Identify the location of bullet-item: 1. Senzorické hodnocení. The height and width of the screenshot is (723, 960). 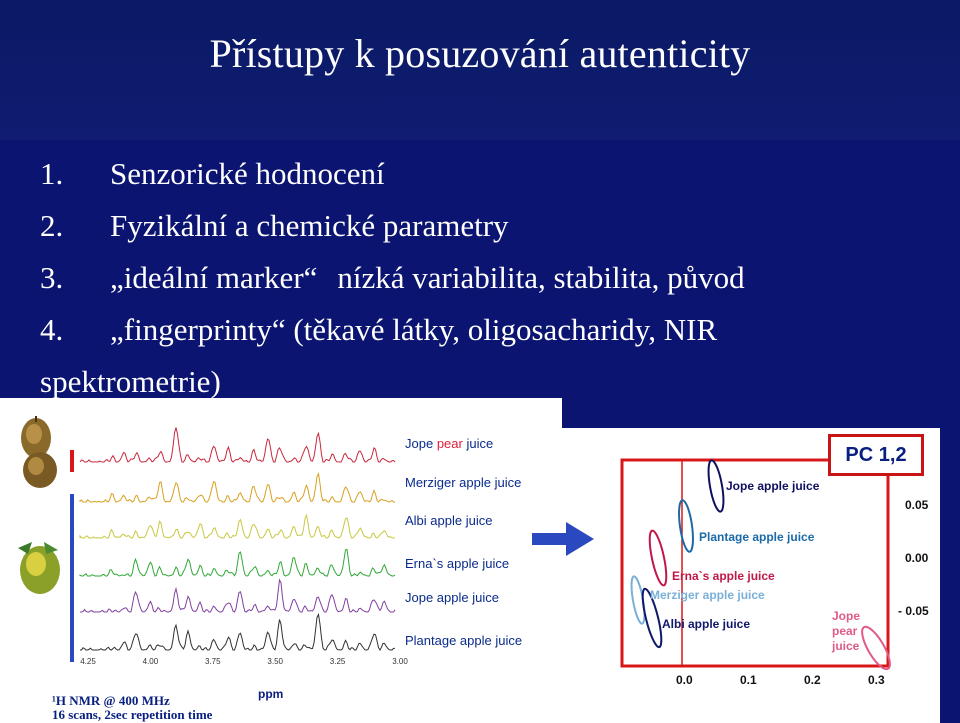
(392, 174).